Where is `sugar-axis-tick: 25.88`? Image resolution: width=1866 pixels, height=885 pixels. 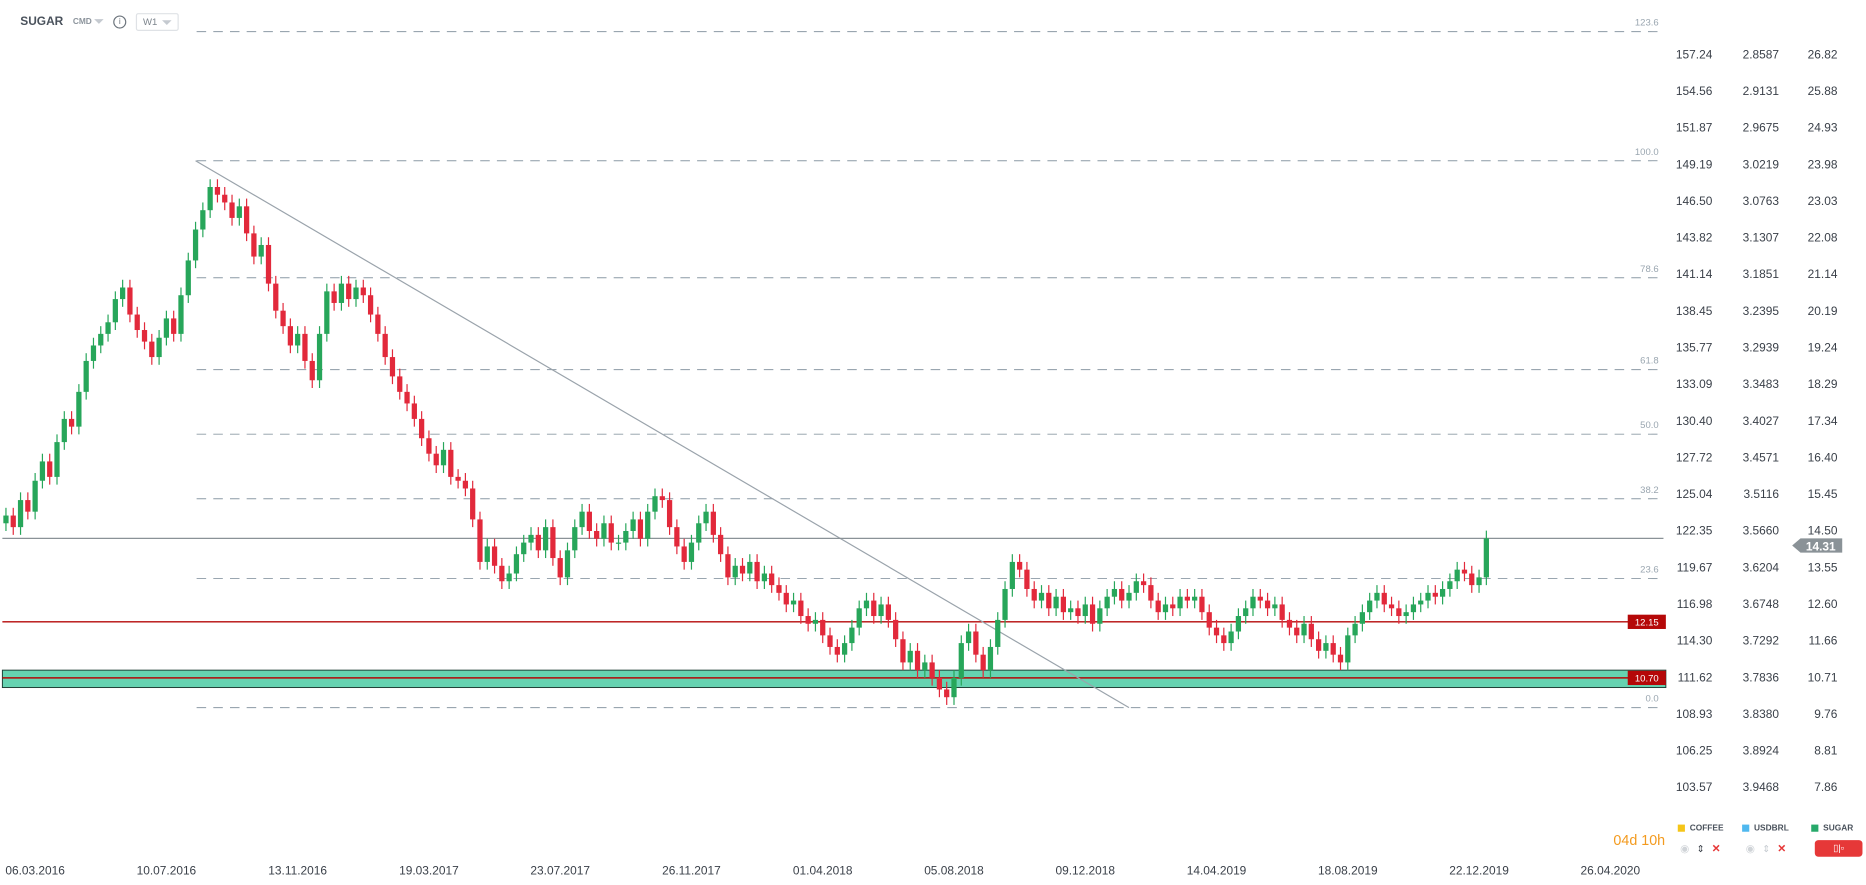 sugar-axis-tick: 25.88 is located at coordinates (1823, 91).